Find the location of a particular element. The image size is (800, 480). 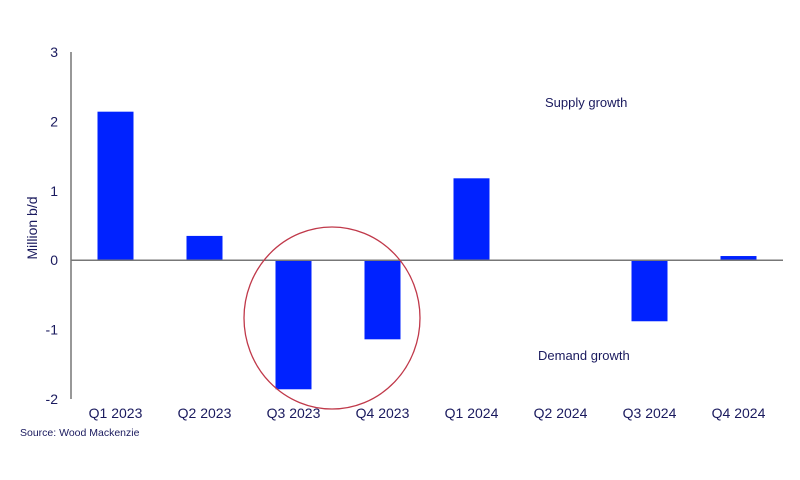

x-tick-label: Q2 2024 is located at coordinates (561, 413).